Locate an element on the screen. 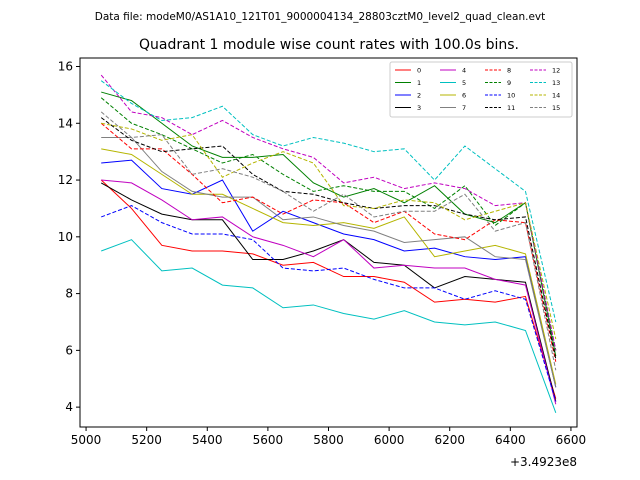 The image size is (640, 480). legend-label-0: 0 is located at coordinates (419, 71).